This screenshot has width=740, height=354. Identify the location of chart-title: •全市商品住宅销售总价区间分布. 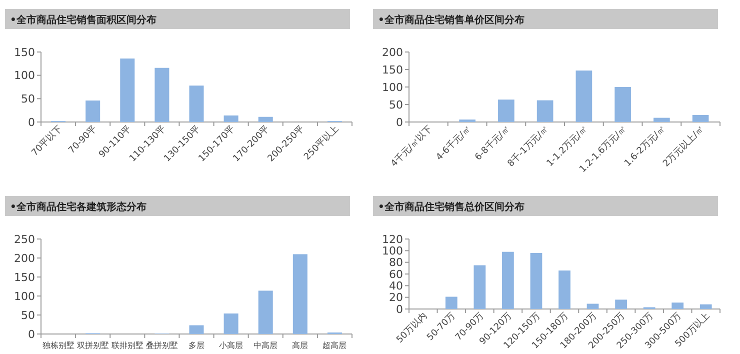
(451, 207).